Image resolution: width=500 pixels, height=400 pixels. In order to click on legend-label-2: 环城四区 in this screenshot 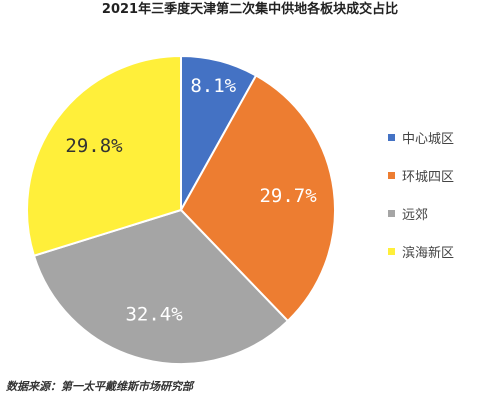, I will do `click(428, 177)`.